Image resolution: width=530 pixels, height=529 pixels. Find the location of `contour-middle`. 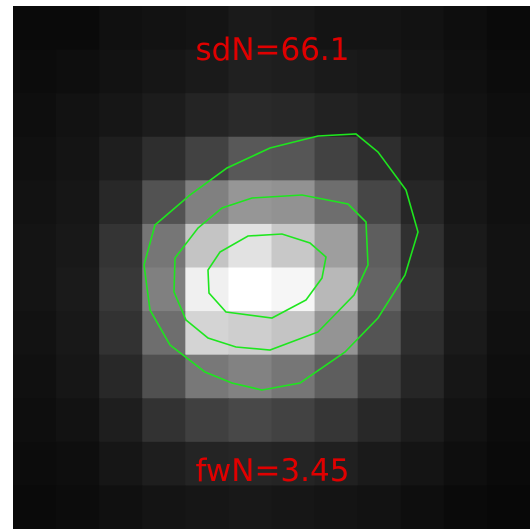

contour-middle is located at coordinates (271, 272).